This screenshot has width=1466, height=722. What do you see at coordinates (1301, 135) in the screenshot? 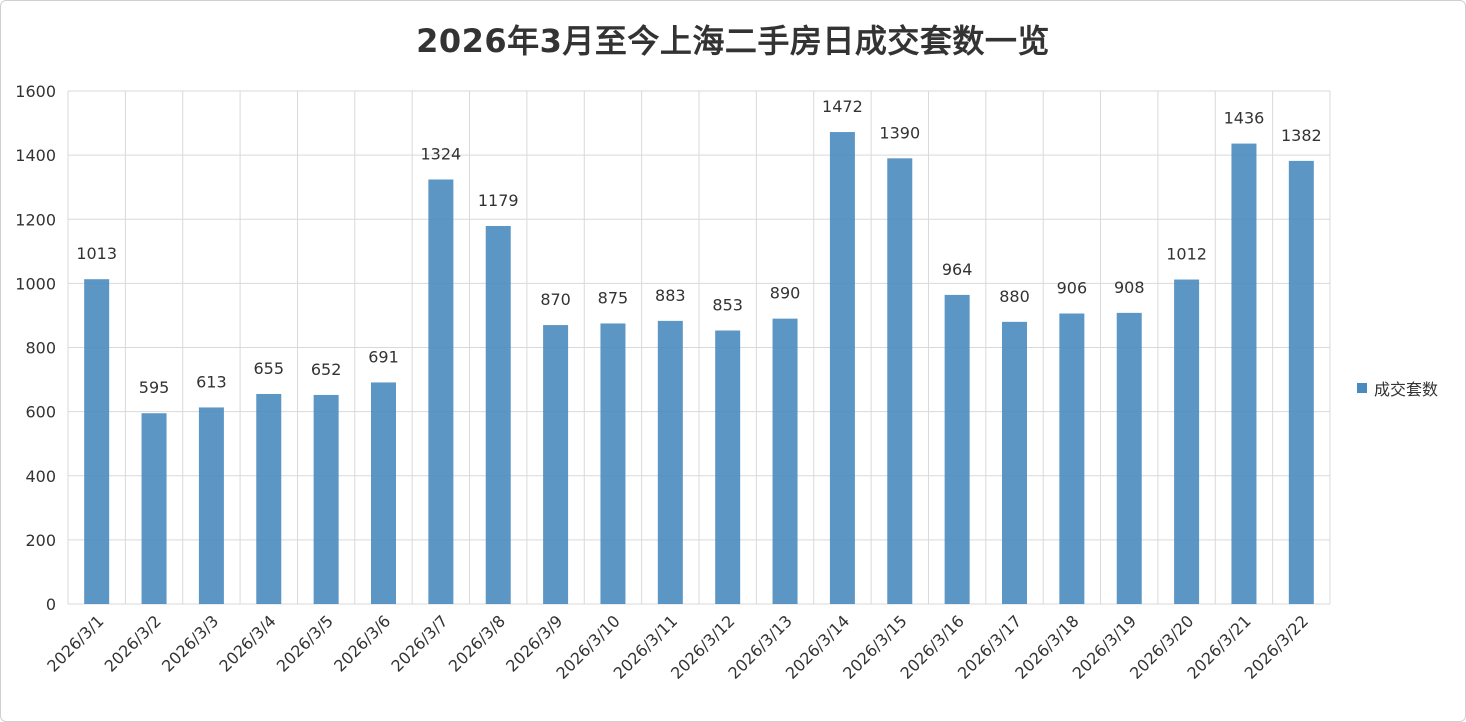
I see `data-label: 1382` at bounding box center [1301, 135].